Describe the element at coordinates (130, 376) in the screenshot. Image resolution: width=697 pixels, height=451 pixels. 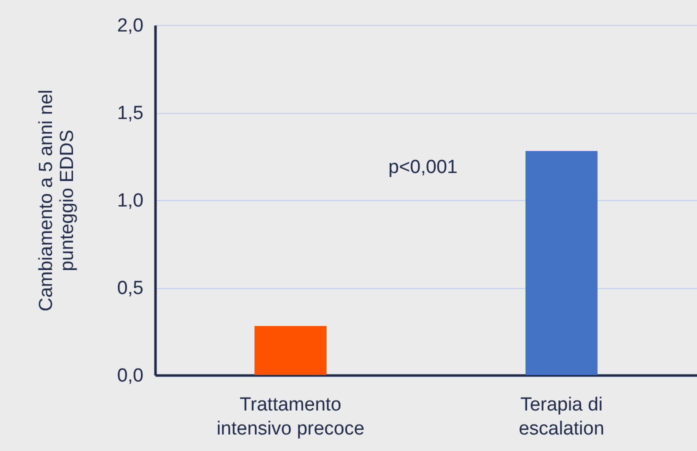
I see `y-tick-label: 0,0` at that location.